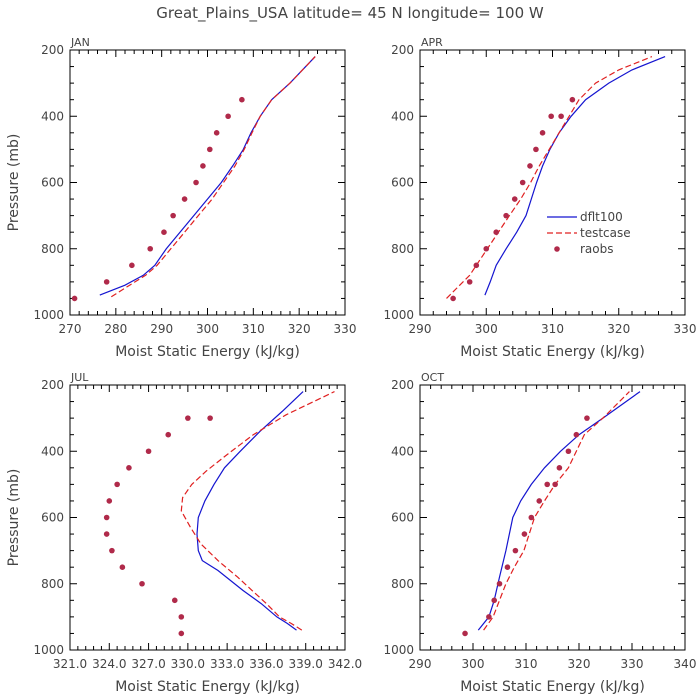  I want to click on plot-frame-oct, so click(552, 517).